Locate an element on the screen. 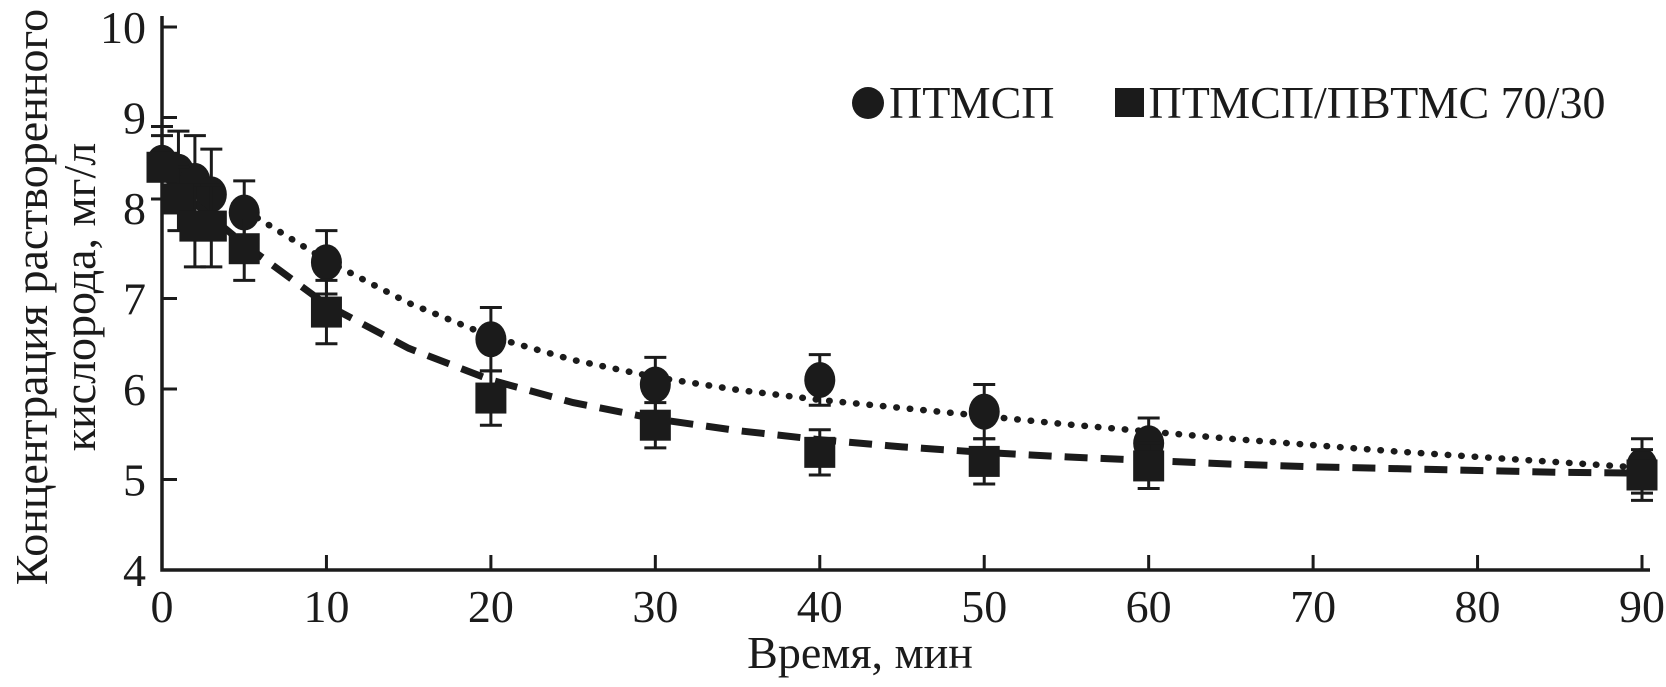  legend-item-ptmsp: ПТМСП is located at coordinates (953, 102).